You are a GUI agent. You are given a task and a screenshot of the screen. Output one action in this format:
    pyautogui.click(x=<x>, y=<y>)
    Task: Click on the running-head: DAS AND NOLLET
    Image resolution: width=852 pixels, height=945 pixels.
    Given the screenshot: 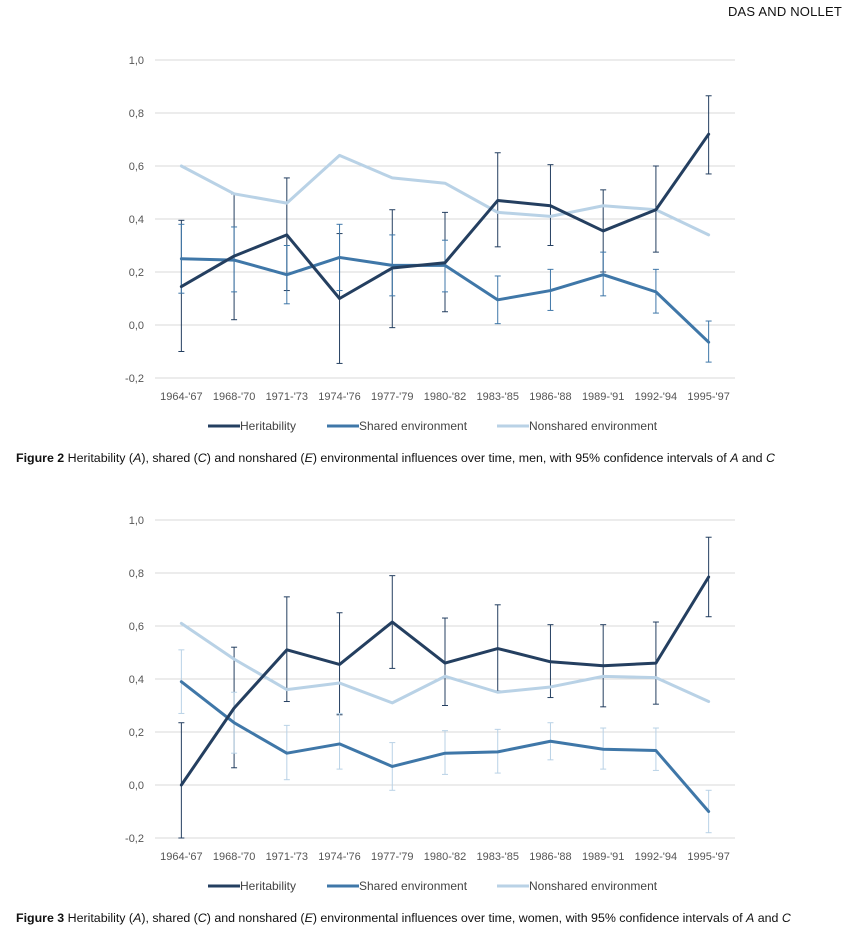 What is the action you would take?
    pyautogui.click(x=784, y=11)
    